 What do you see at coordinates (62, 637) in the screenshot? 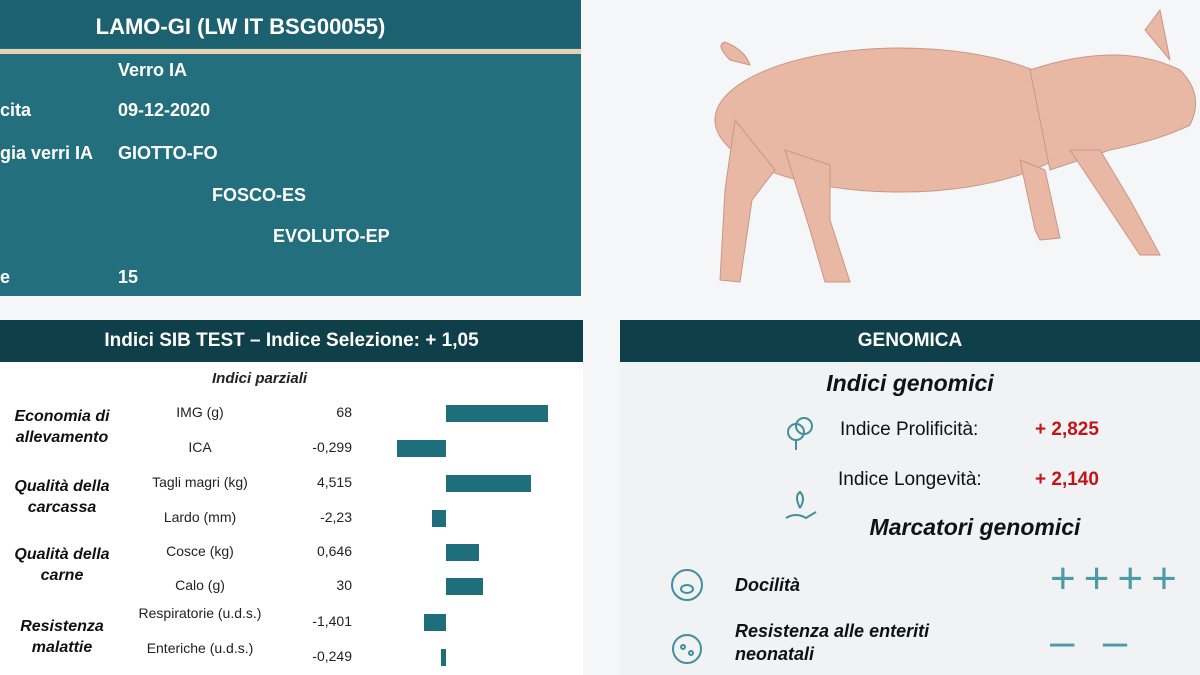
I see `group-label: Resistenza malattie` at bounding box center [62, 637].